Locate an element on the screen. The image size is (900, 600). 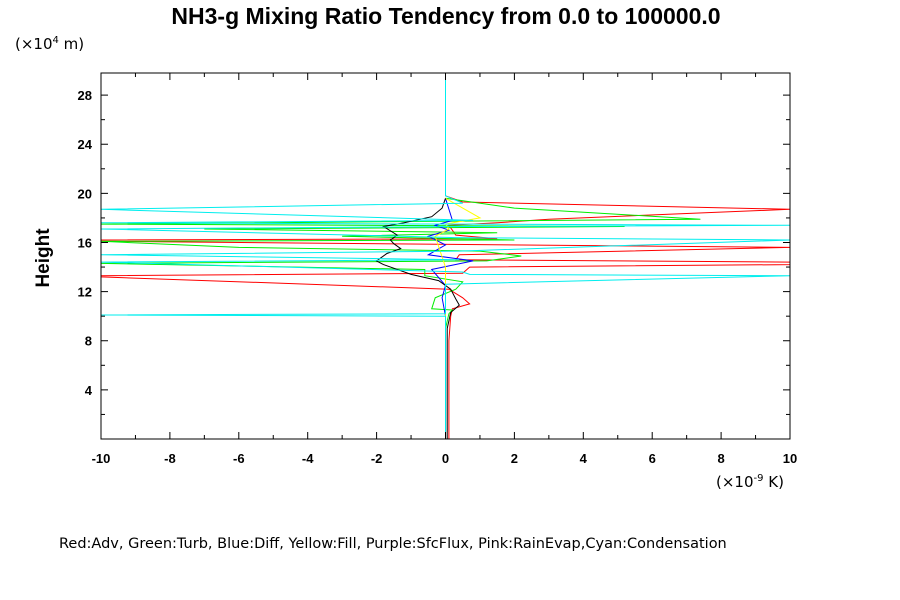
y-axis-title: Height is located at coordinates (43, 258).